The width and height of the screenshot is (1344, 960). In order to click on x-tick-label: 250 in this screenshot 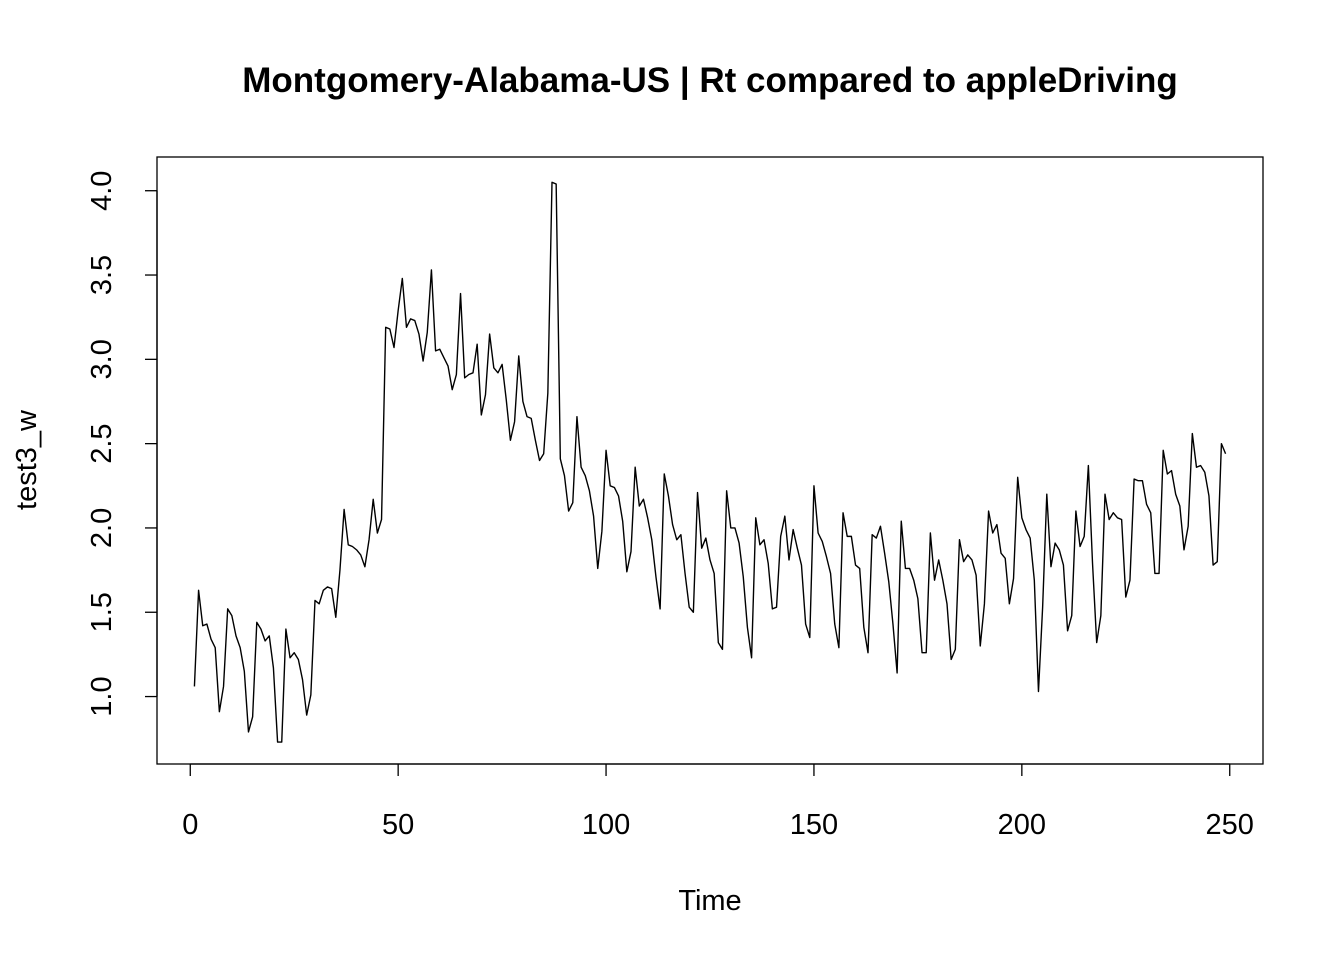, I will do `click(1230, 825)`.